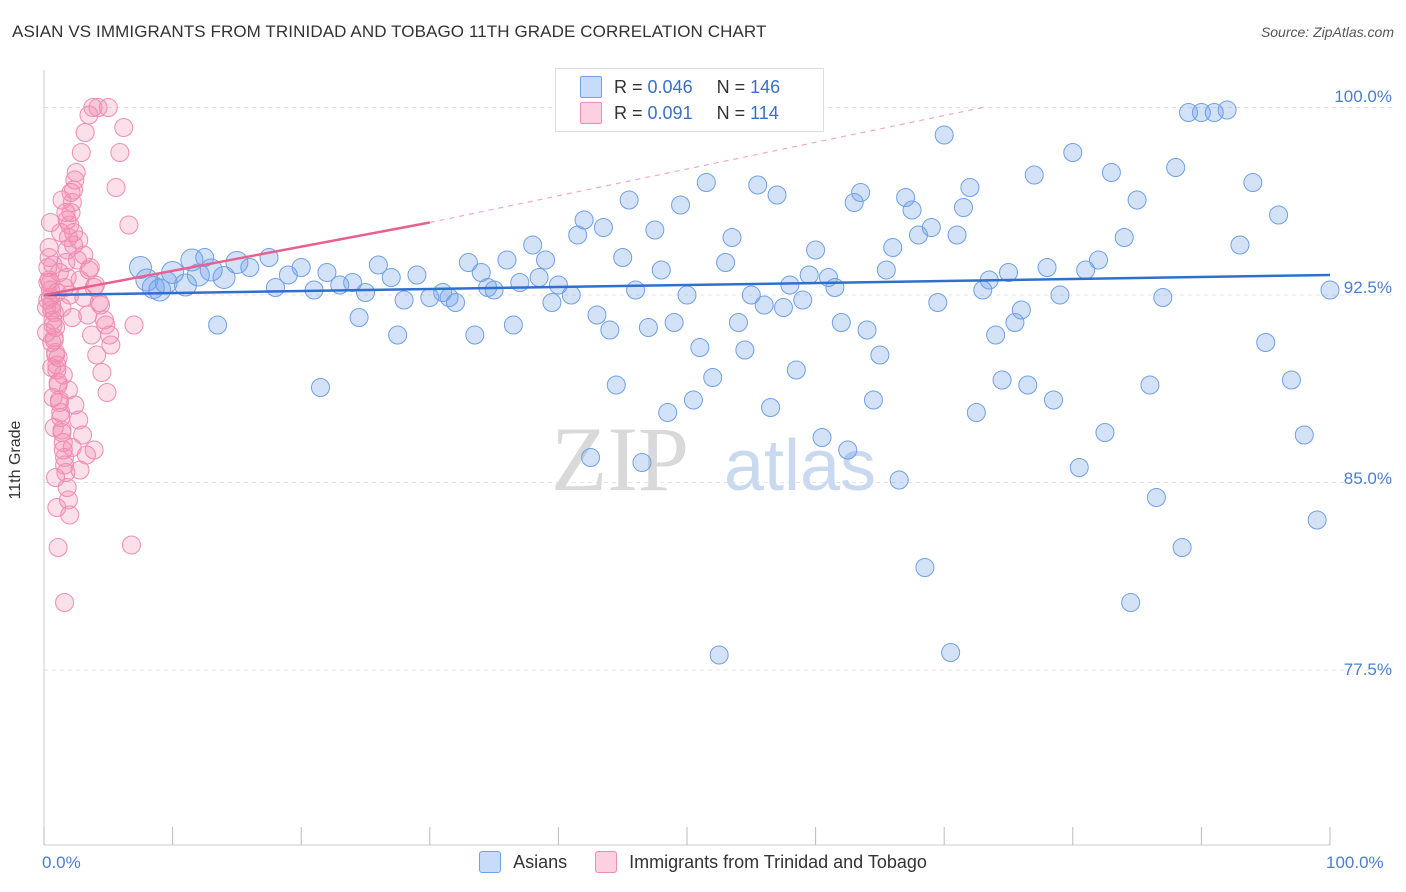 This screenshot has width=1406, height=892. I want to click on y-tick-label: 85.0%, so click(1367, 478).